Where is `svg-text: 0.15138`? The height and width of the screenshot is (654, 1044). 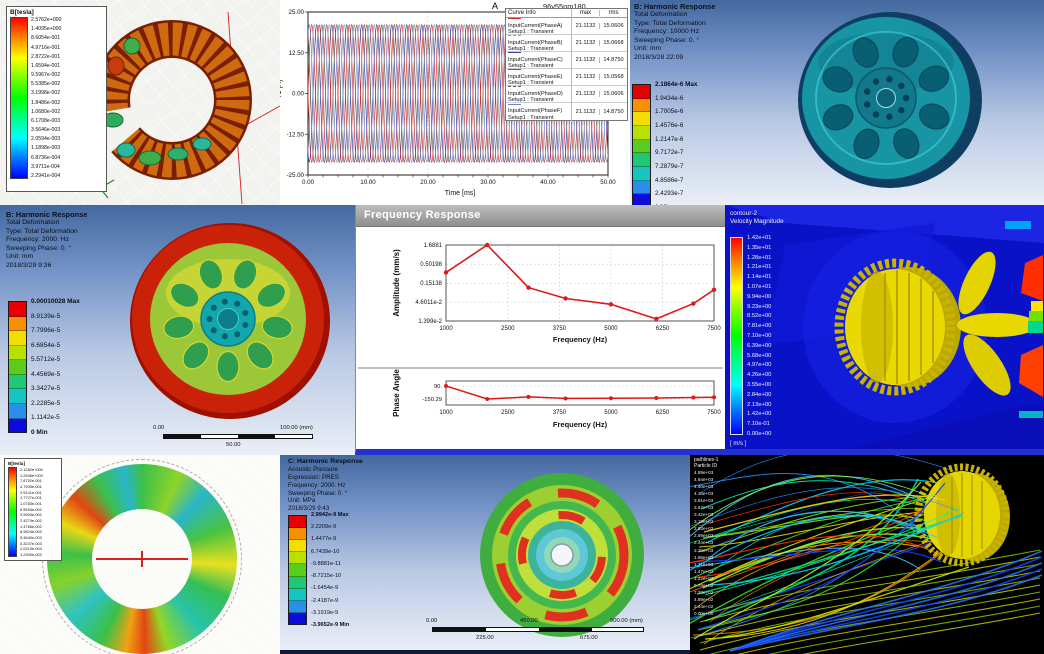
svg-text: 0.15138 is located at coordinates (431, 284).